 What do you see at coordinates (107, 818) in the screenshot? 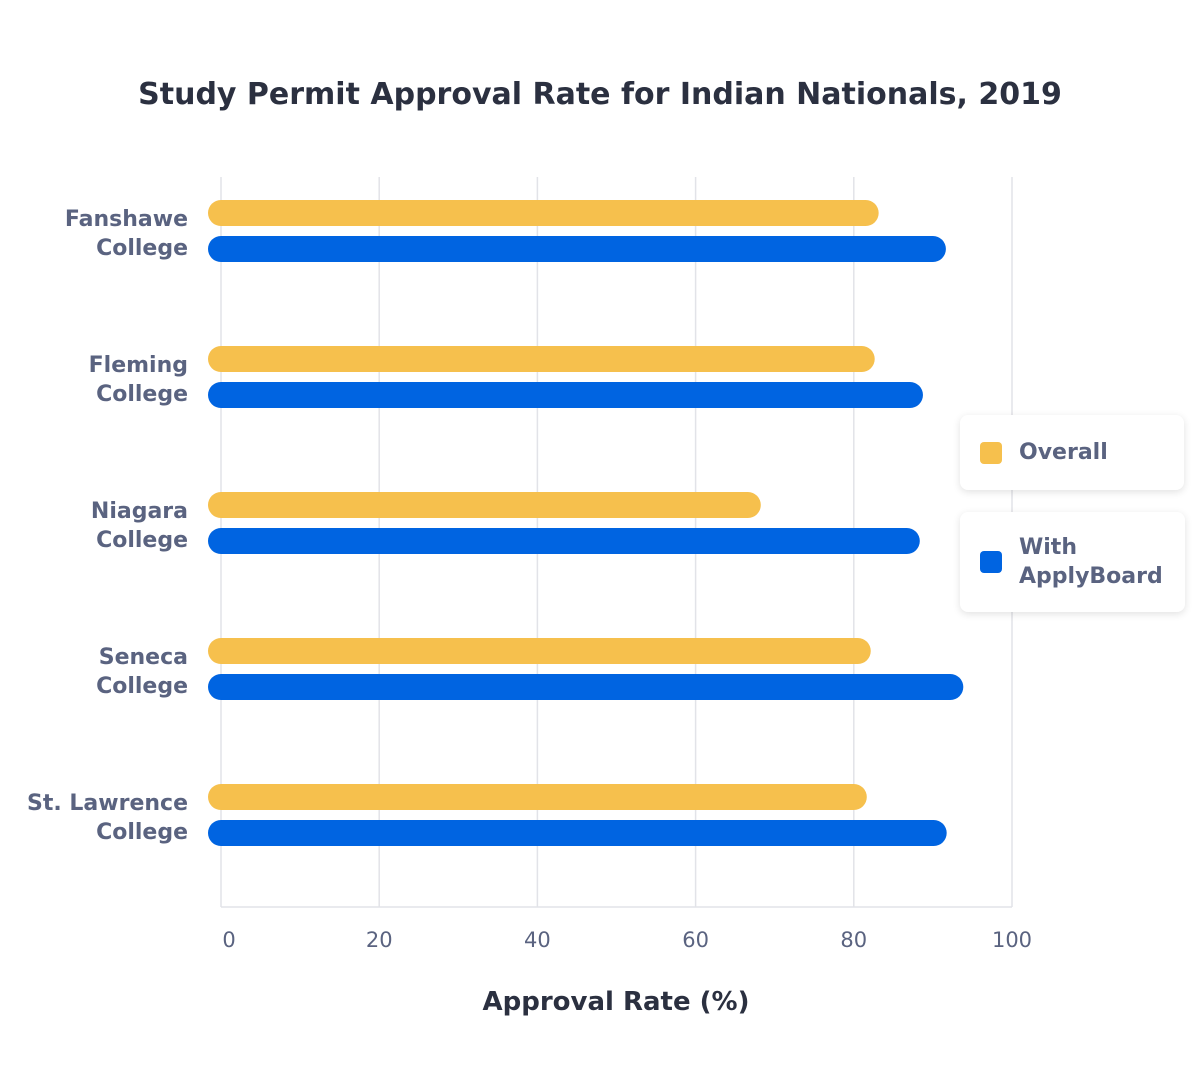
I see `category-label: St. Lawrence College` at bounding box center [107, 818].